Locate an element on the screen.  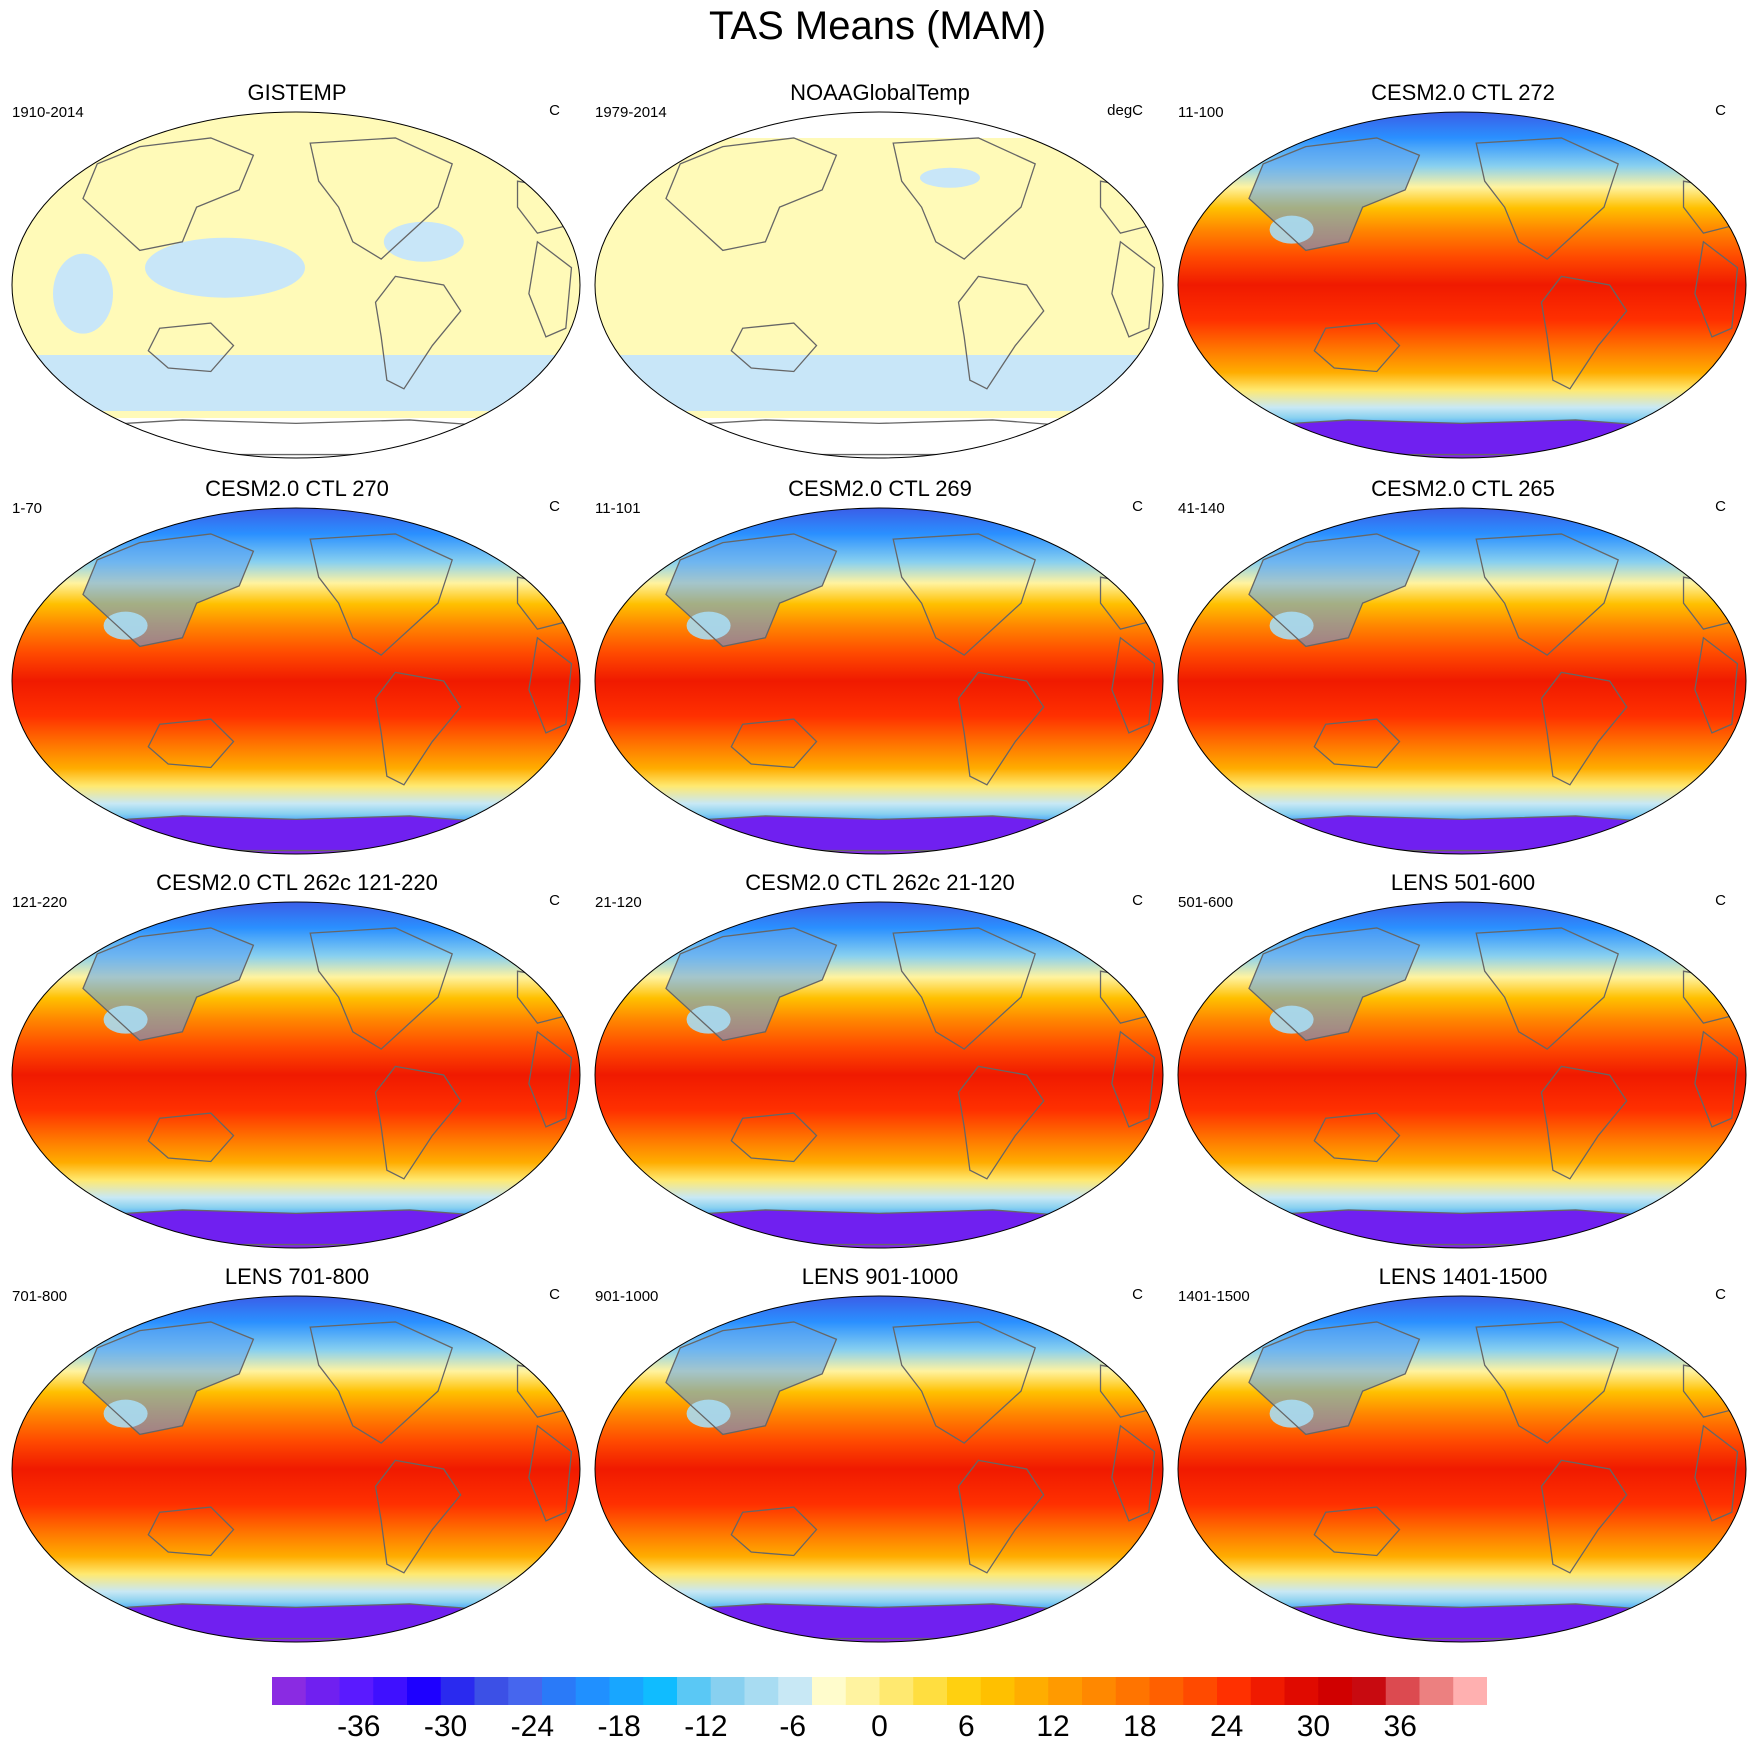
colorbar-tick-label: 0 is located at coordinates (879, 1726).